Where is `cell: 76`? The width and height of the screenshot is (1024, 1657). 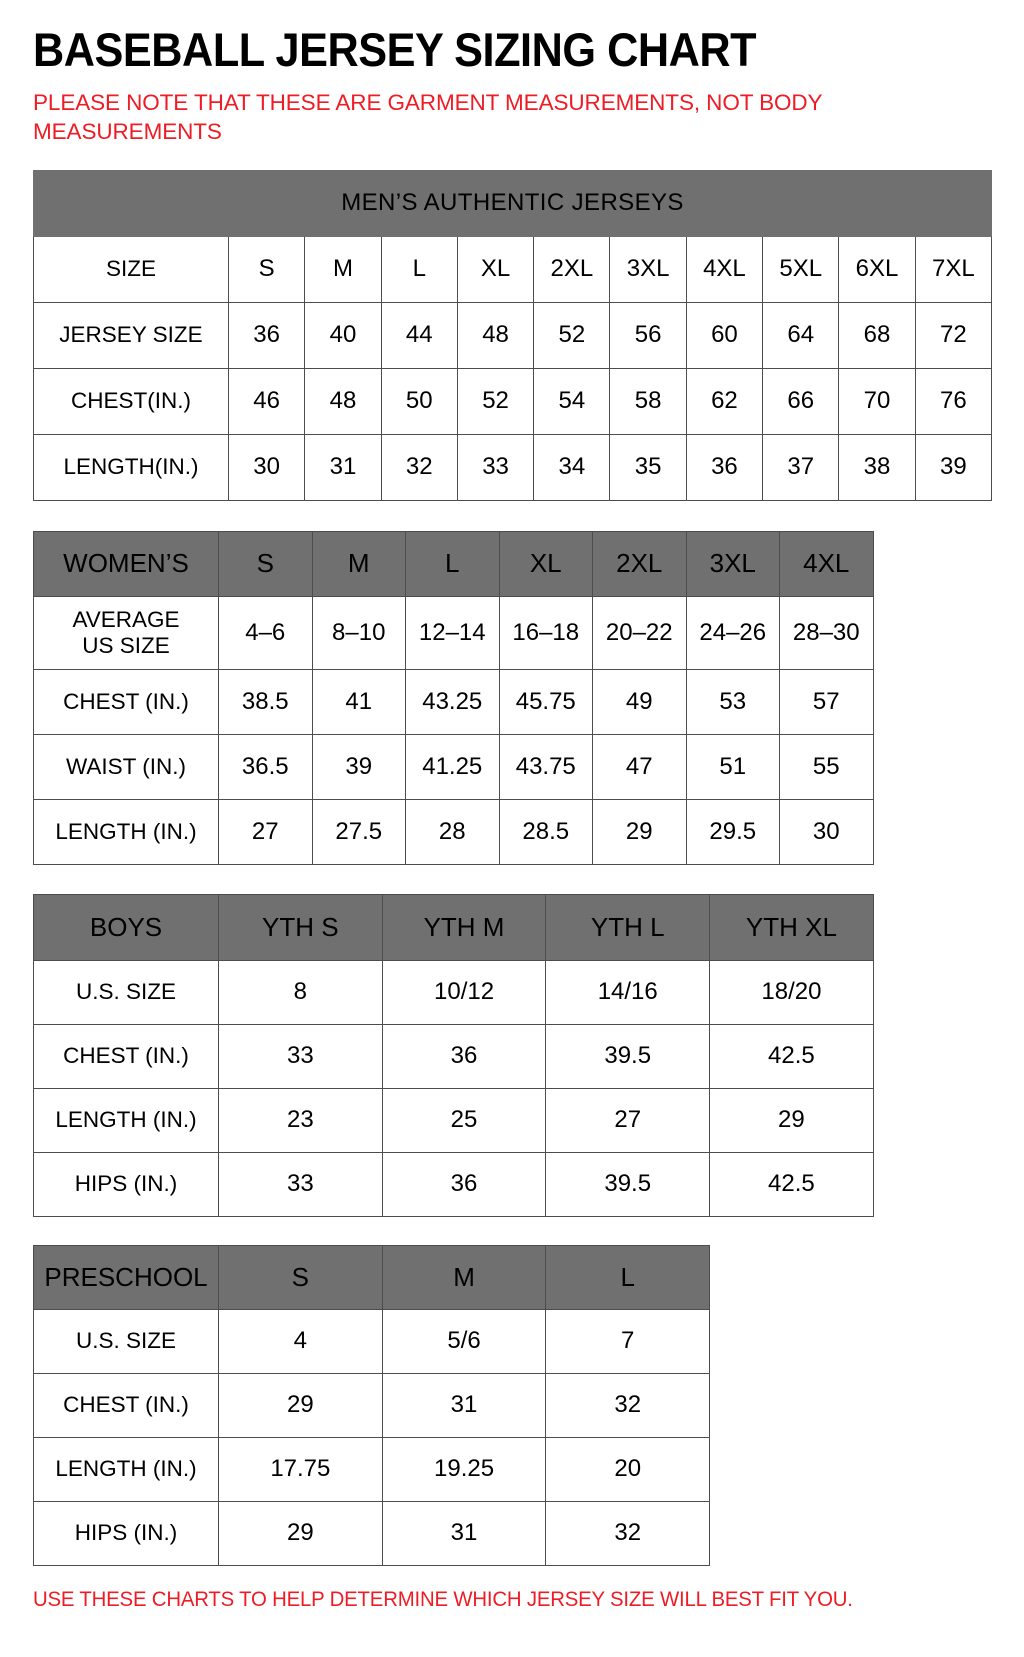 cell: 76 is located at coordinates (953, 401).